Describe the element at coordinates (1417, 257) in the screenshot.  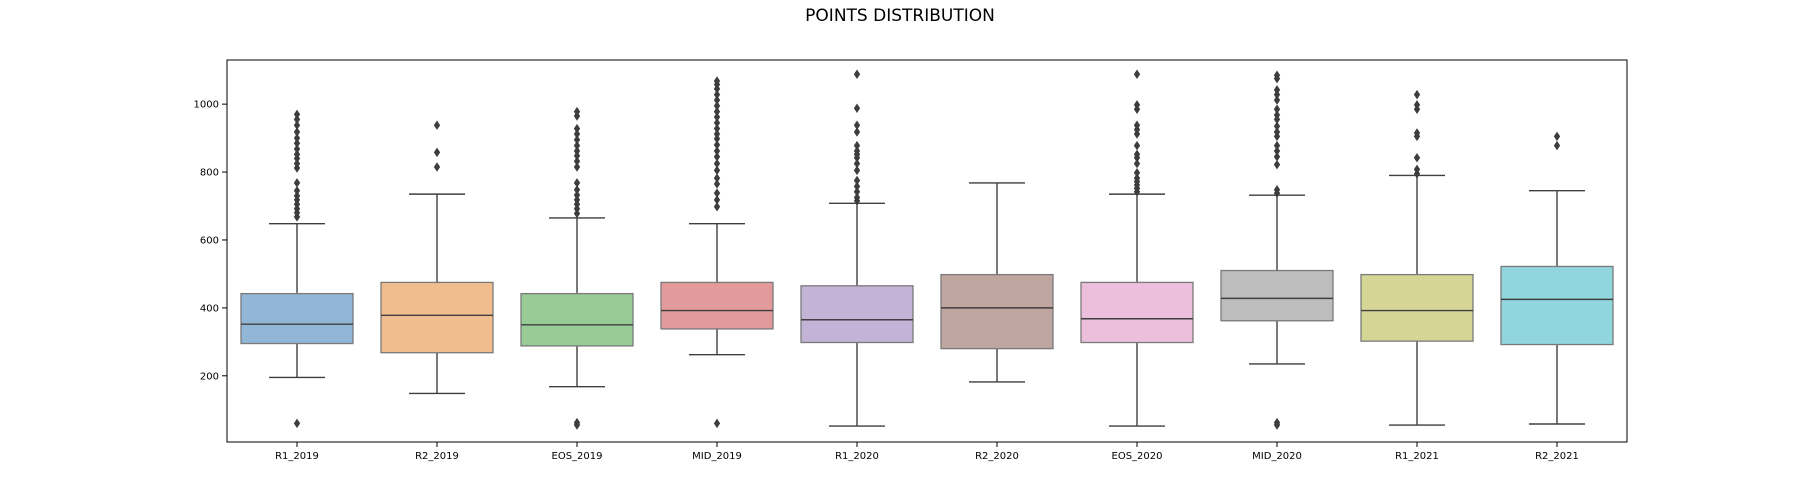
I see `box-group-r1-2021` at that location.